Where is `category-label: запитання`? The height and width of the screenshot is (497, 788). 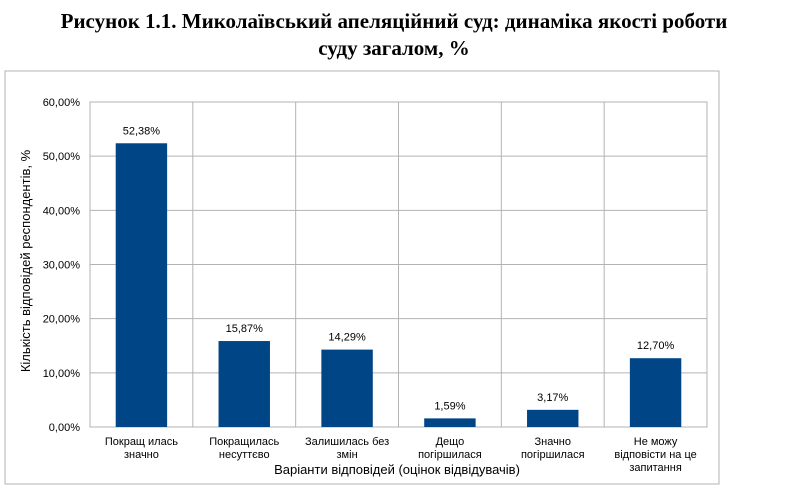
category-label: запитання is located at coordinates (655, 468).